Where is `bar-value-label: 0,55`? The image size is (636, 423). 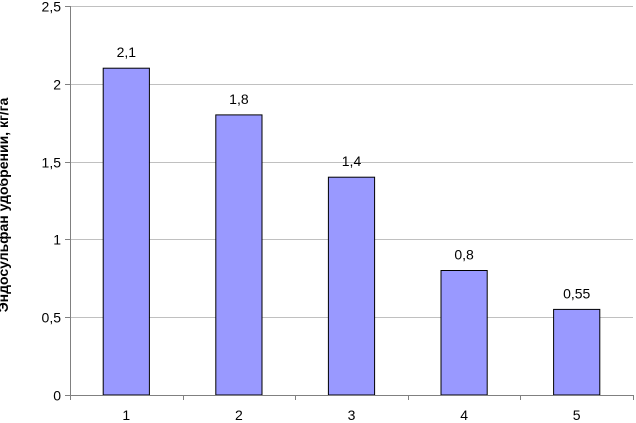 bar-value-label: 0,55 is located at coordinates (576, 293).